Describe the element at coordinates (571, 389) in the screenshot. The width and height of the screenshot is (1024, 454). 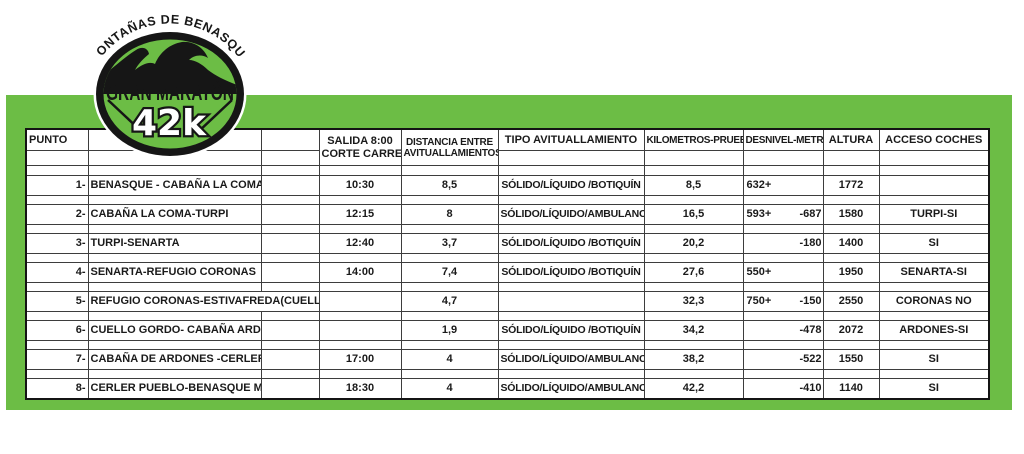
I see `tipo-cell: SÓLIDO/LÍQUIDO/AMBULANCIA` at that location.